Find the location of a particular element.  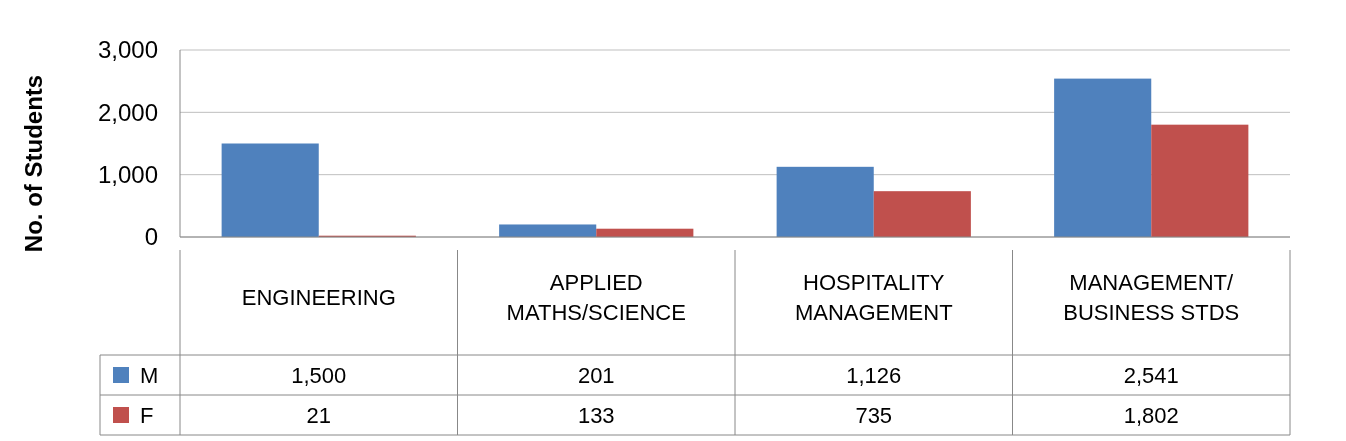

x-tick-label: APPLIED MATHS/SCIENCE is located at coordinates (596, 297).